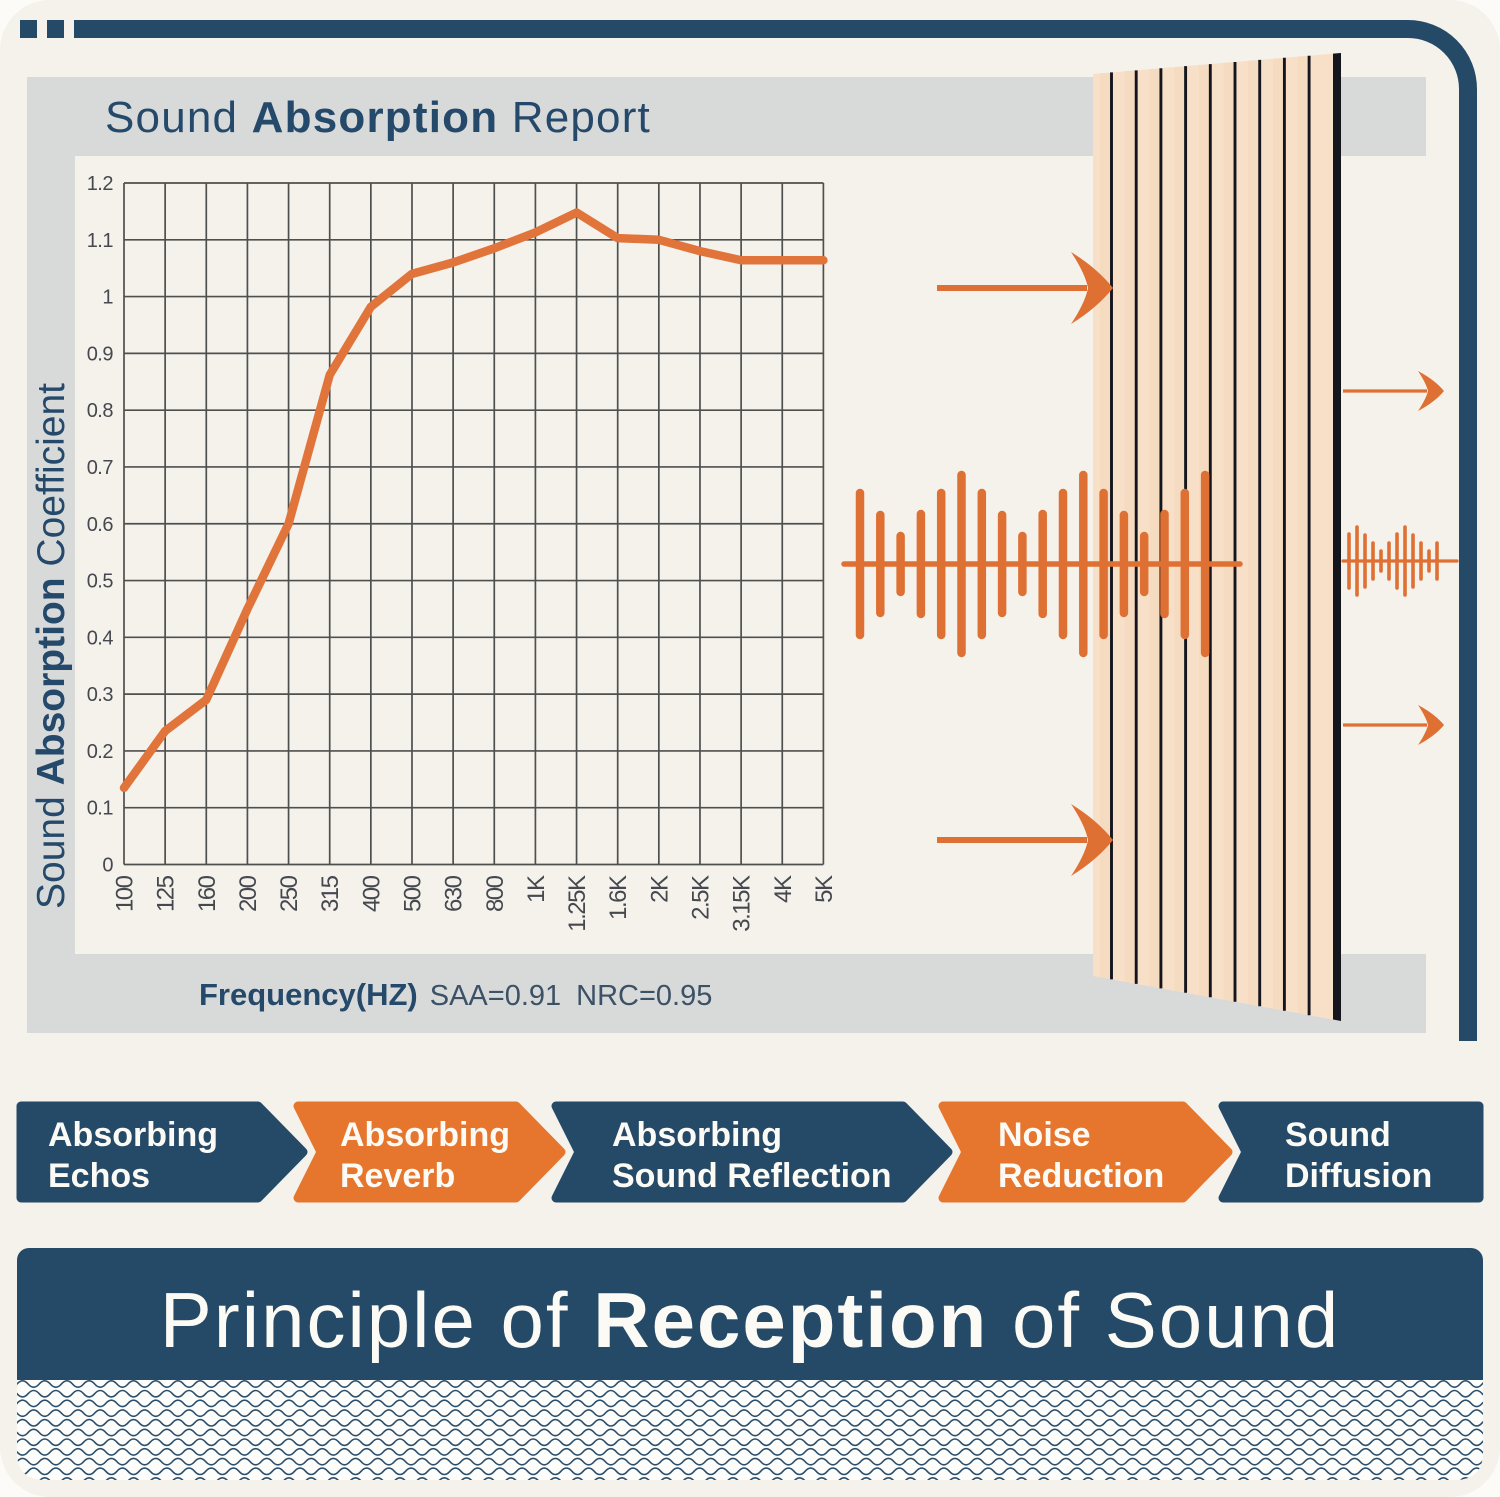  I want to click on svg-text: 125, so click(166, 893).